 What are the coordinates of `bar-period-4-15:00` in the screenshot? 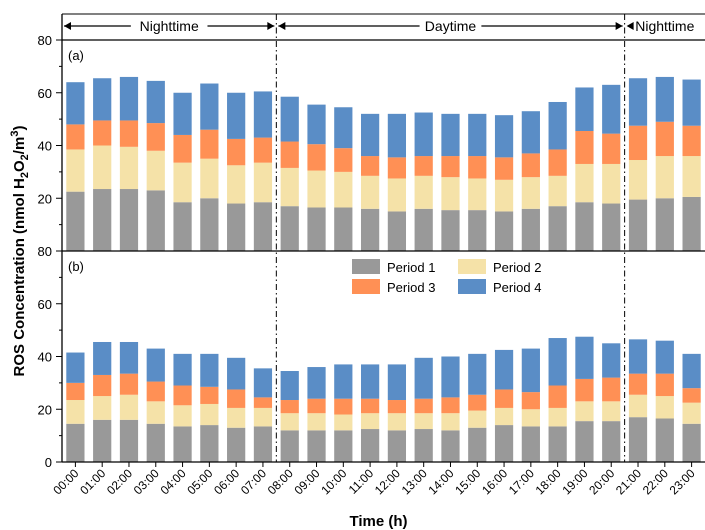 It's located at (477, 135).